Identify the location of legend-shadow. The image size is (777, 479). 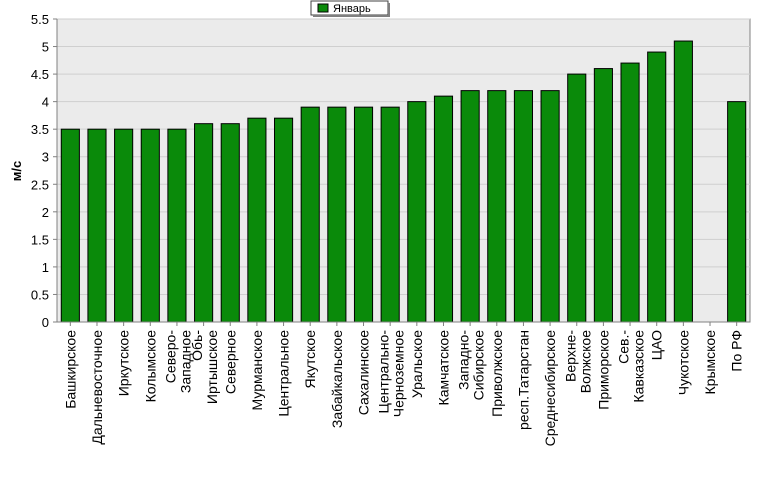
(389, 9).